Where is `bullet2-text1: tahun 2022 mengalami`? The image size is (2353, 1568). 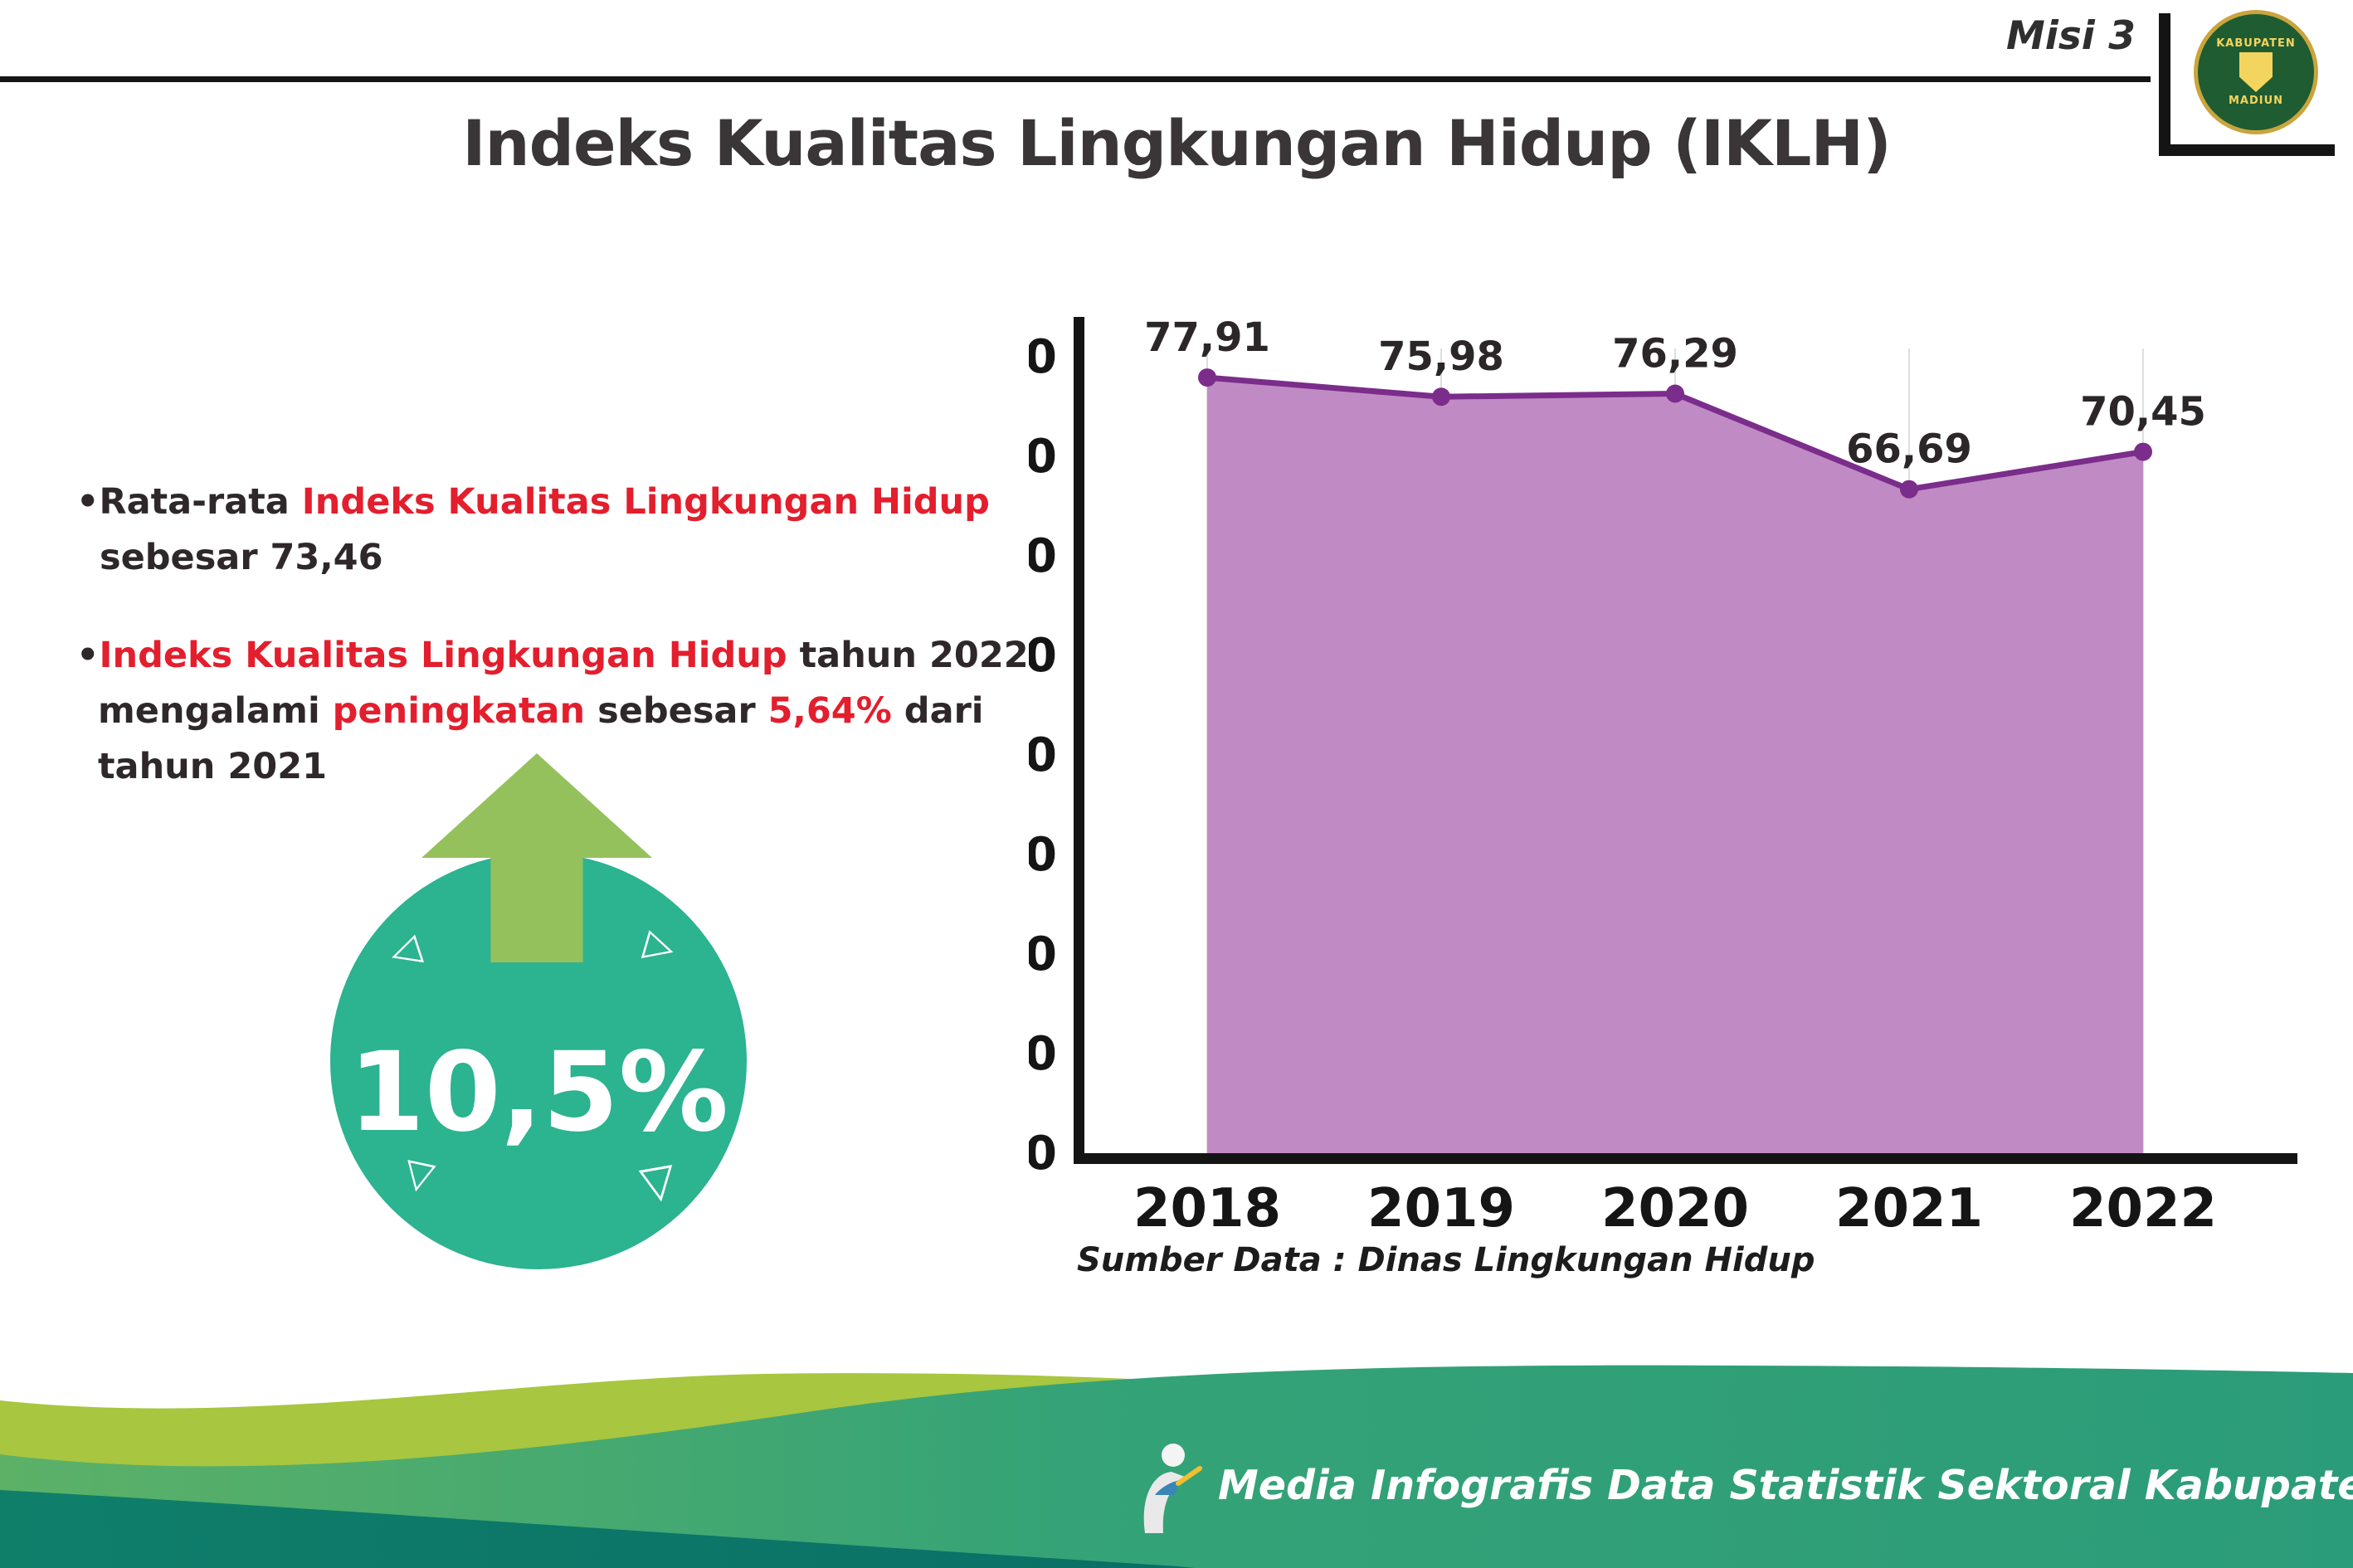 bullet2-text1: tahun 2022 mengalami is located at coordinates (563, 683).